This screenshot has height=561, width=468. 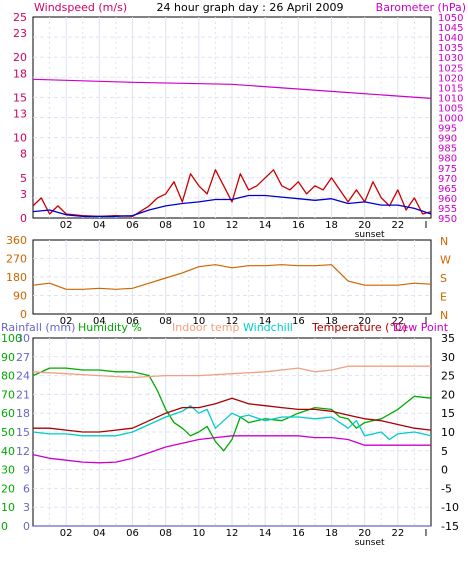 What do you see at coordinates (232, 206) in the screenshot?
I see `wind_avg-line` at bounding box center [232, 206].